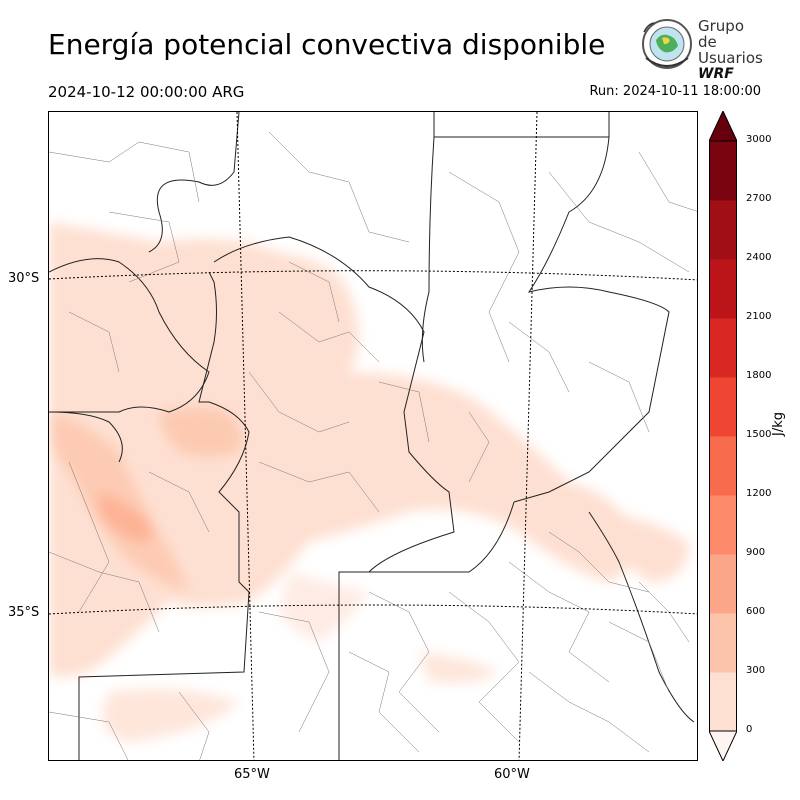 The width and height of the screenshot is (800, 800). What do you see at coordinates (723, 745) in the screenshot?
I see `colorbar-extend-min` at bounding box center [723, 745].